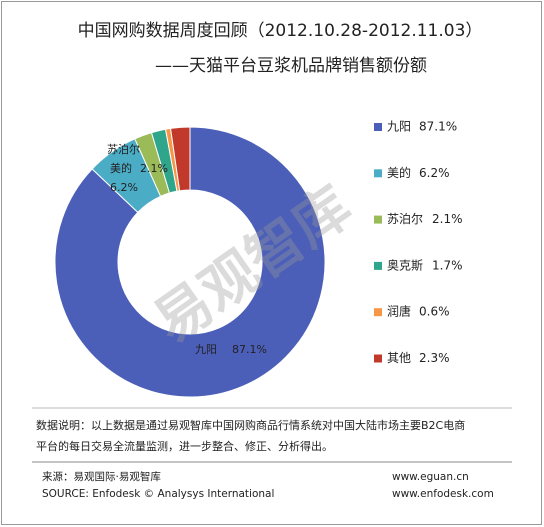 Image resolution: width=544 pixels, height=527 pixels. I want to click on data-label-name: 九阳, so click(206, 349).